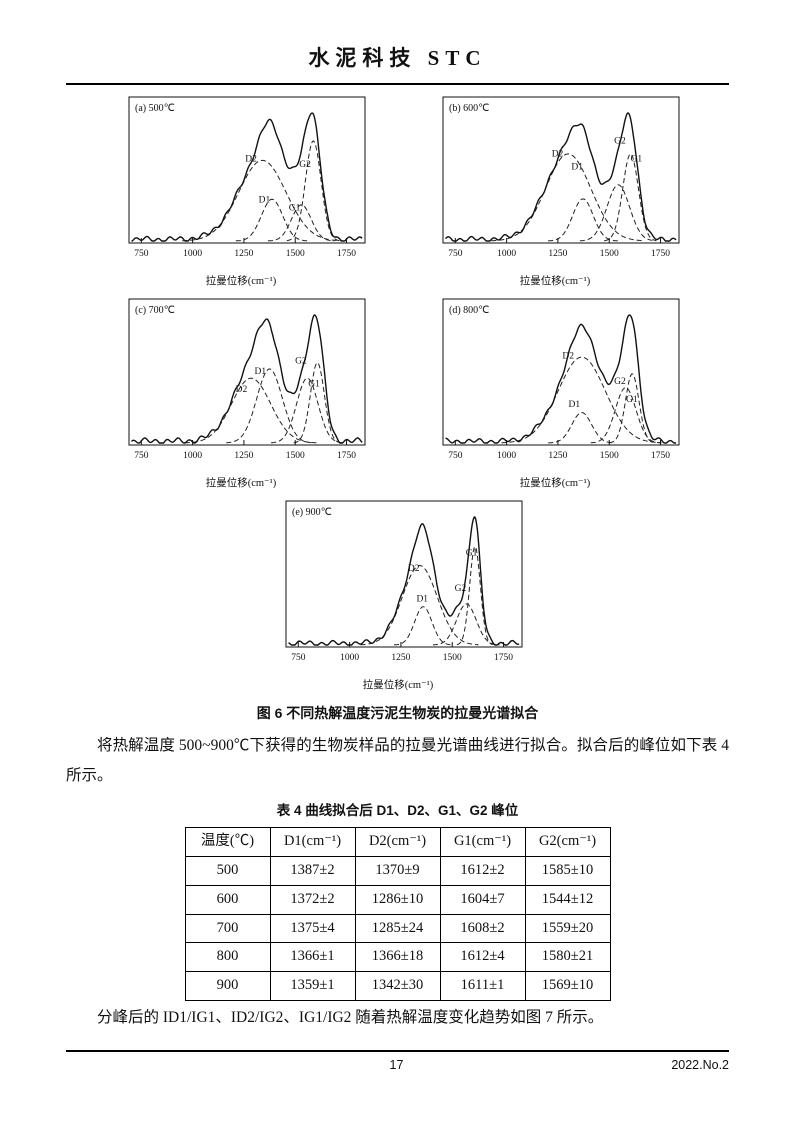 The image size is (793, 1122). What do you see at coordinates (397, 58) in the screenshot?
I see `journal-title: 水泥科技 STC` at bounding box center [397, 58].